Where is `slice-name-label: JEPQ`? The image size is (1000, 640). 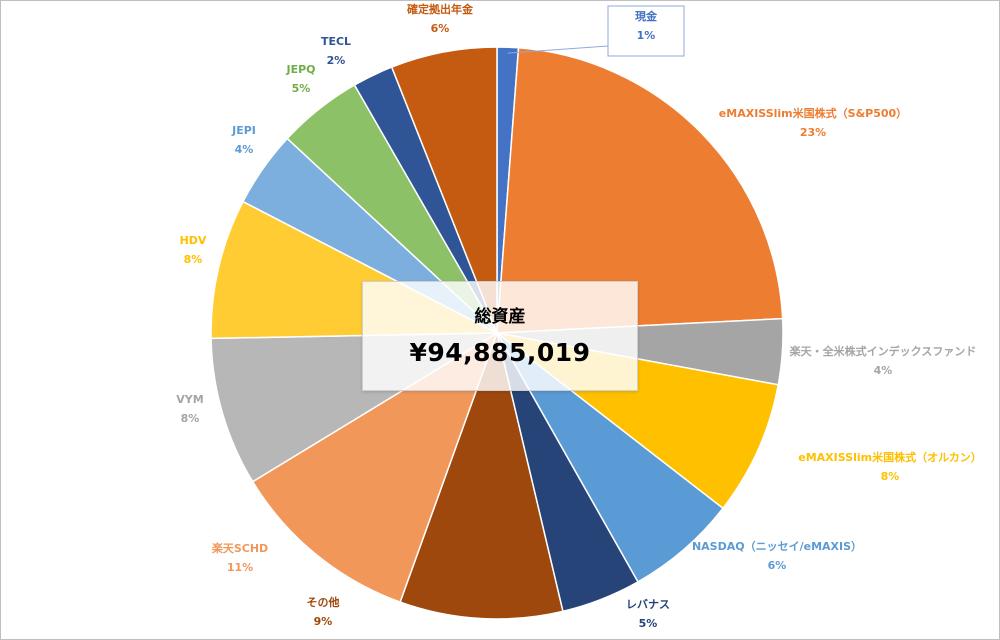
slice-name-label: JEPQ is located at coordinates (300, 69).